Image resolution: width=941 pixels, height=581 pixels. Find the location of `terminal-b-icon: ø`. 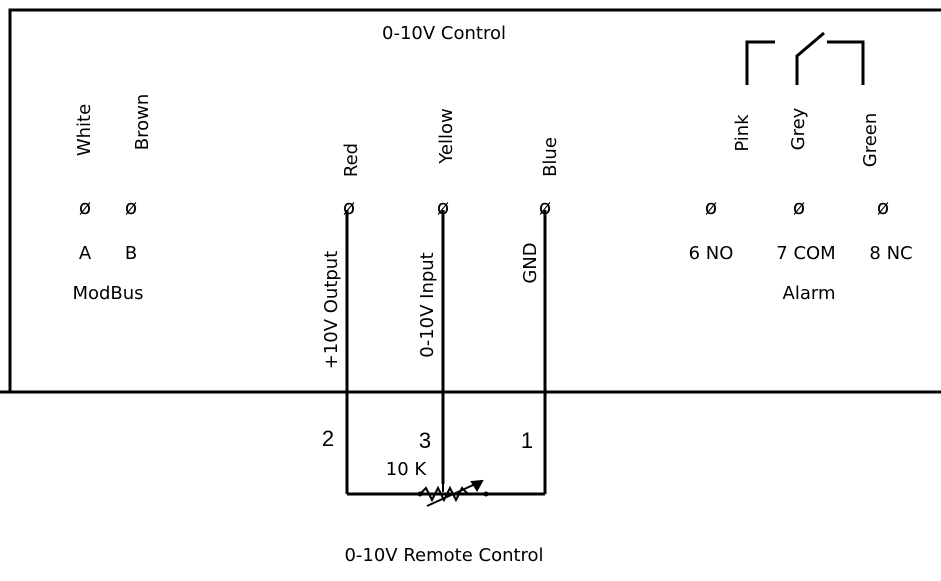

terminal-b-icon: ø is located at coordinates (131, 207).